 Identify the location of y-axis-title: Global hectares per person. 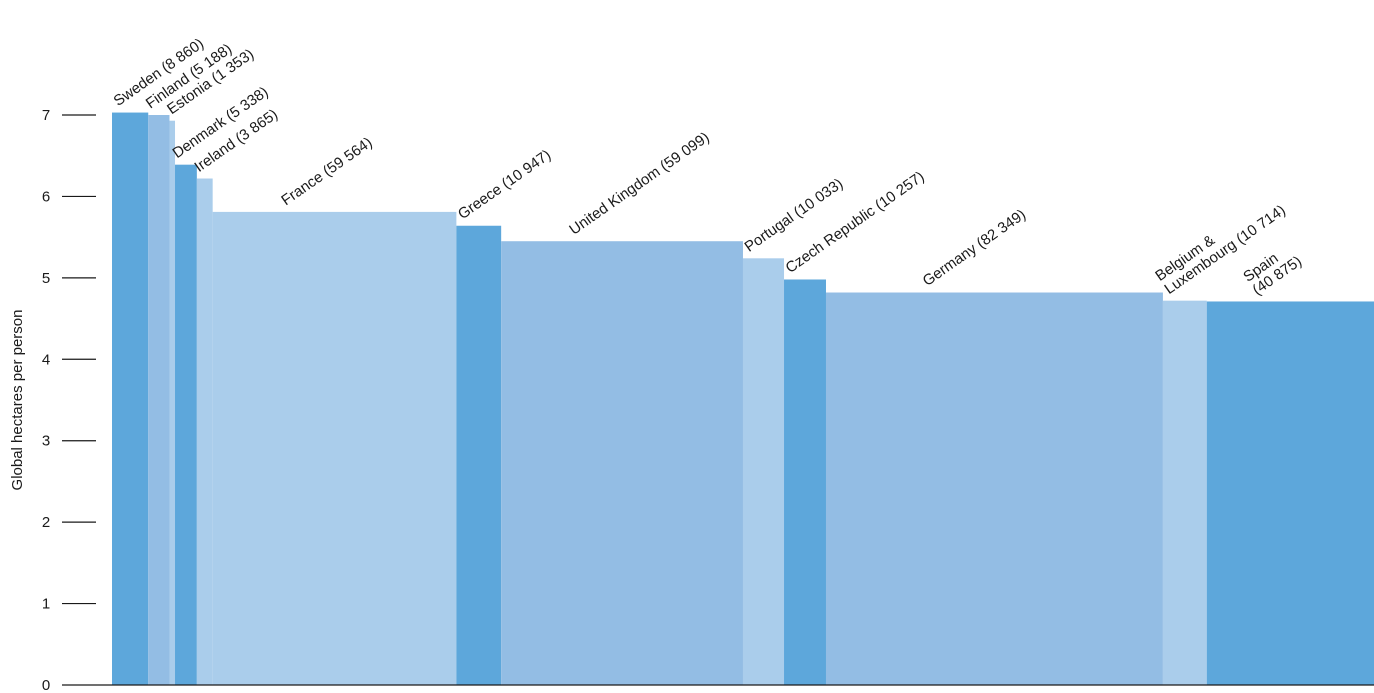
(17, 400).